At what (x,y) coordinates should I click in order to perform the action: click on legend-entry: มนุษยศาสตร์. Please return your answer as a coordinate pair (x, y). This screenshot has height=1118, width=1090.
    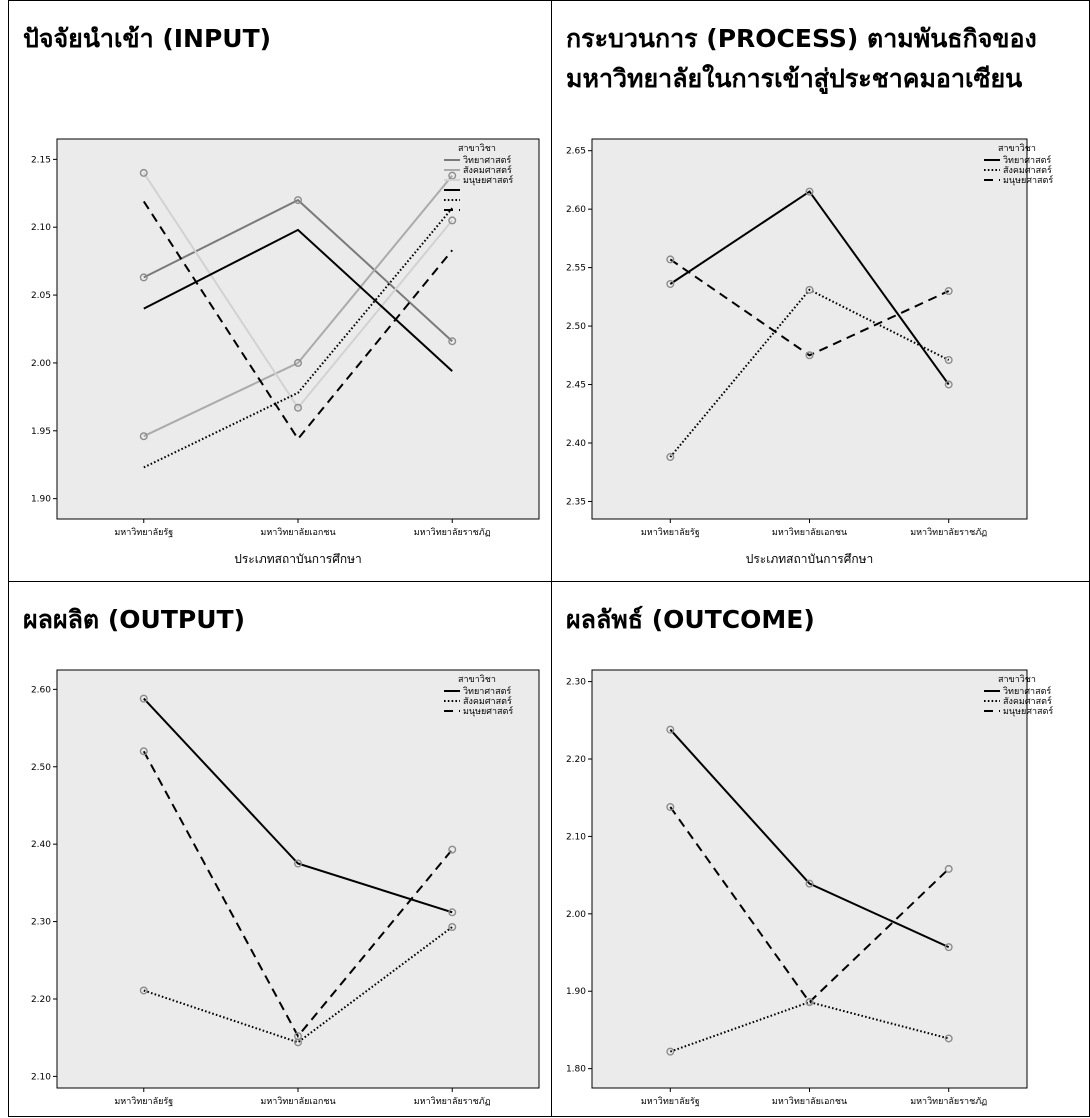
    Looking at the image, I should click on (488, 711).